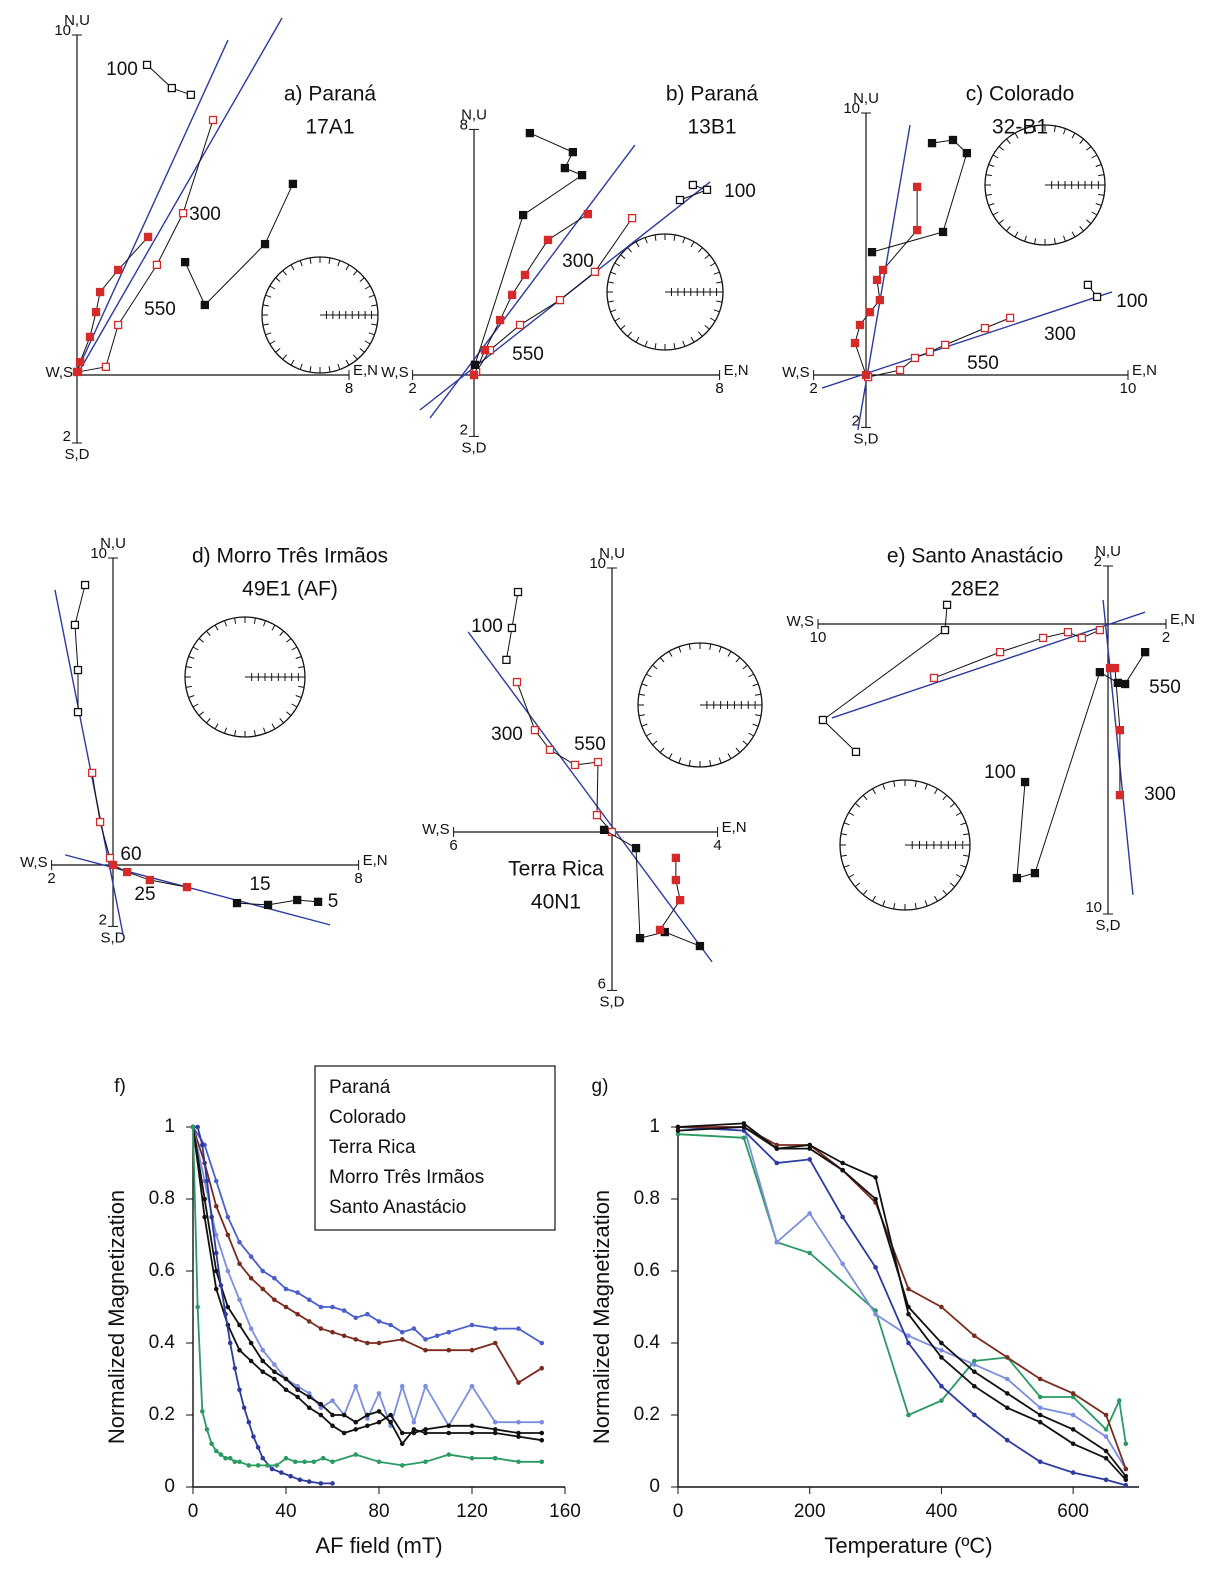 This screenshot has width=1223, height=1579. What do you see at coordinates (59, 372) in the screenshot?
I see `axis-label-west: W,S` at bounding box center [59, 372].